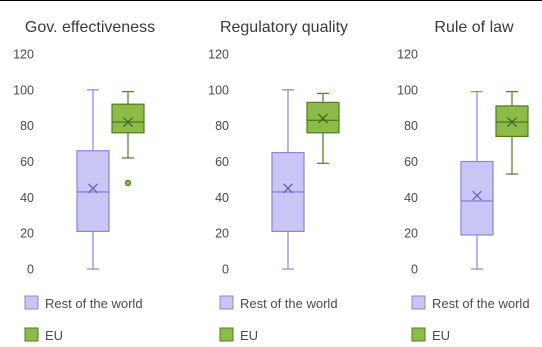  Describe the element at coordinates (474, 27) in the screenshot. I see `chart-title: Rule of law` at that location.